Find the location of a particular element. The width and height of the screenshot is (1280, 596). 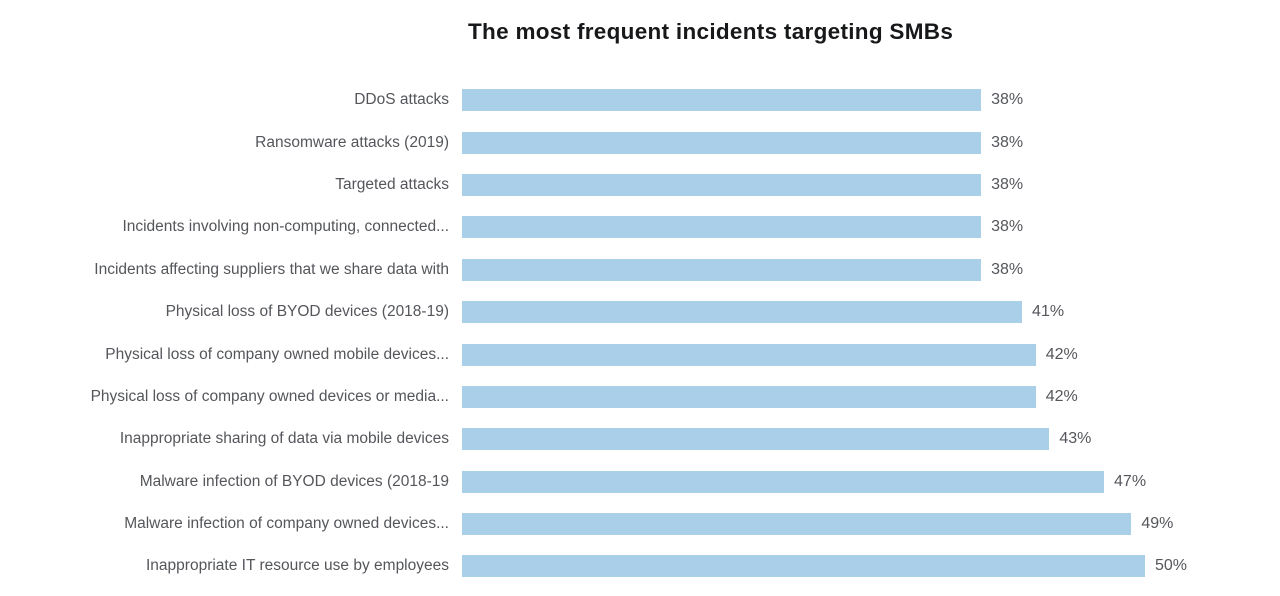

category-label: Targeted attacks is located at coordinates (392, 184).